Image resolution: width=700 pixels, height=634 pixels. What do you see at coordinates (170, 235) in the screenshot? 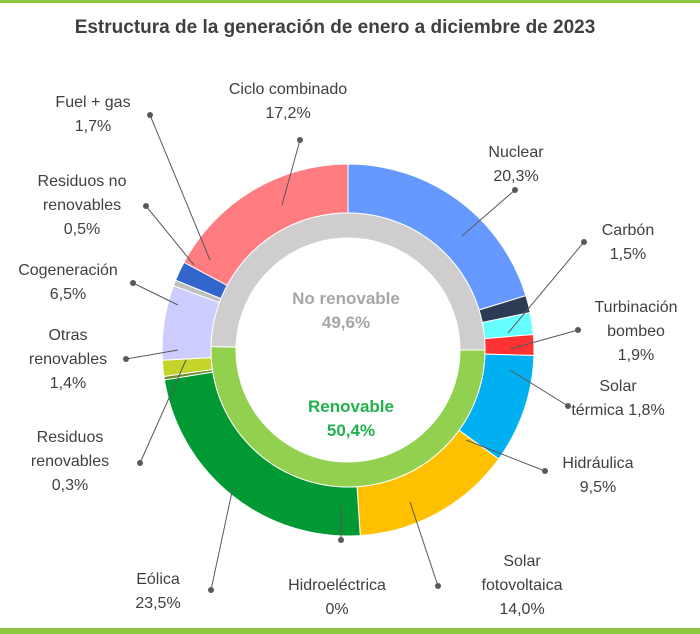
I see `leader-line-residuos-no-ren` at bounding box center [170, 235].